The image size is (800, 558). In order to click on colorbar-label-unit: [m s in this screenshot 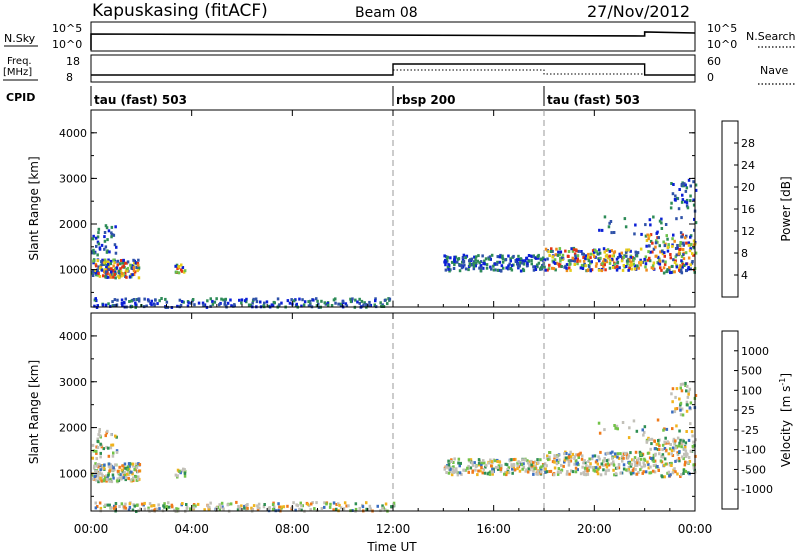, I will do `click(786, 399)`.